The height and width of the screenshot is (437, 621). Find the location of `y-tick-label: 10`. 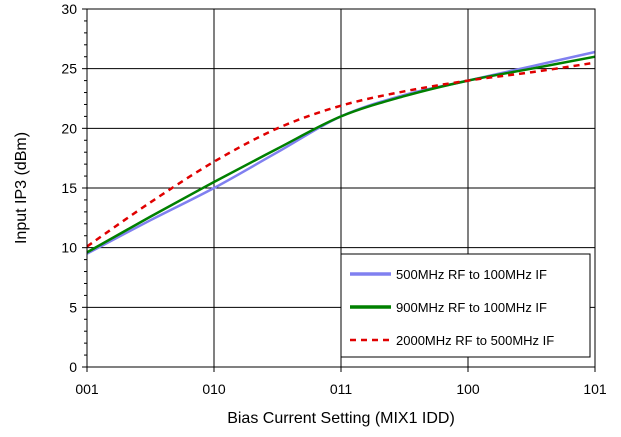

y-tick-label: 10 is located at coordinates (69, 248).